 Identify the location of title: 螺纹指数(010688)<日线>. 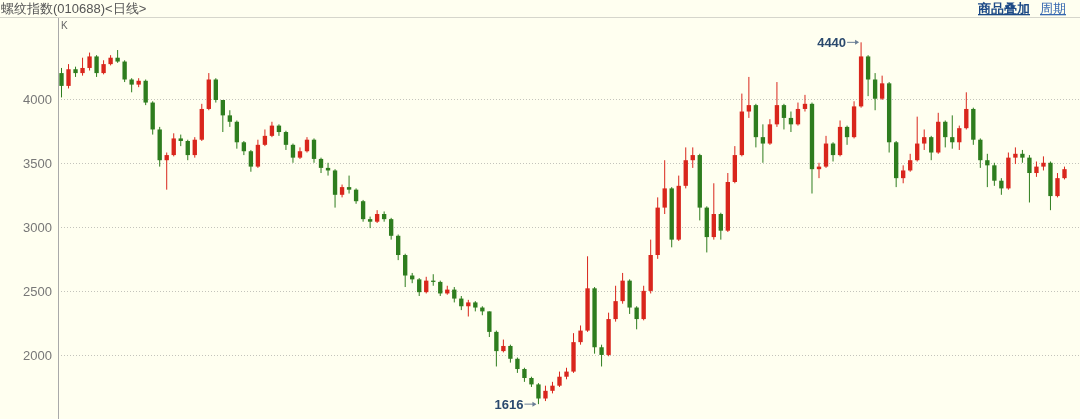
(74, 8).